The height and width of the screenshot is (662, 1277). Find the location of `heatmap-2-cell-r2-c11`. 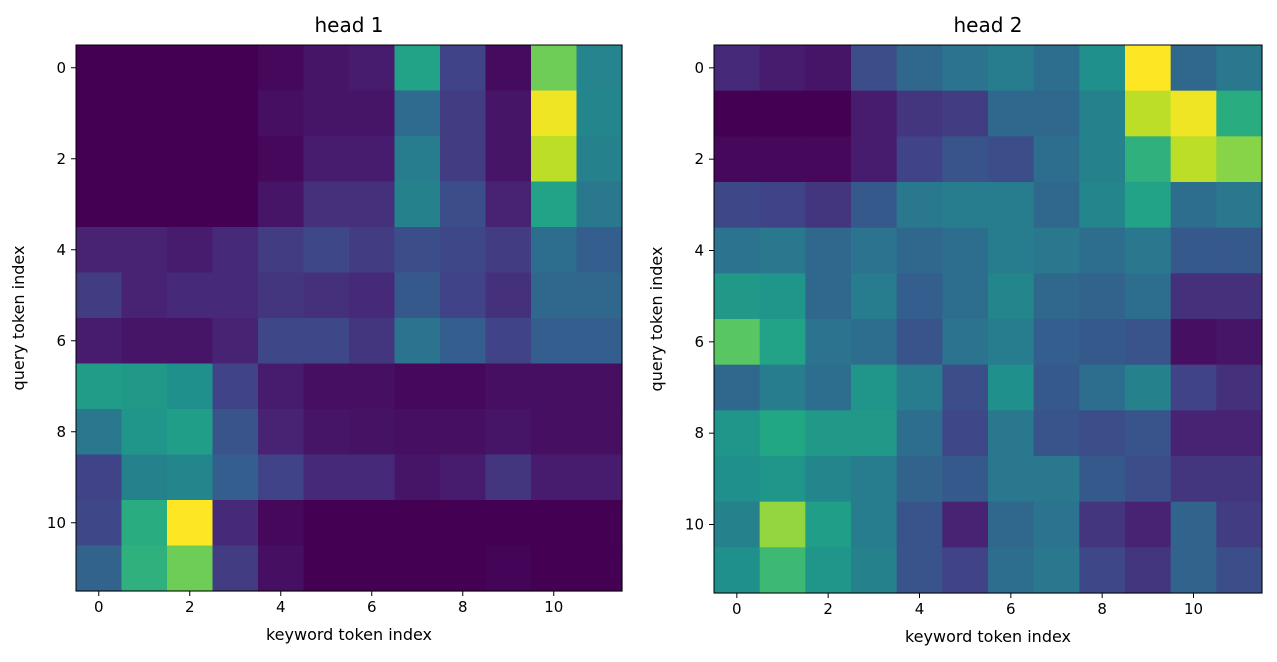

heatmap-2-cell-r2-c11 is located at coordinates (1239, 159).